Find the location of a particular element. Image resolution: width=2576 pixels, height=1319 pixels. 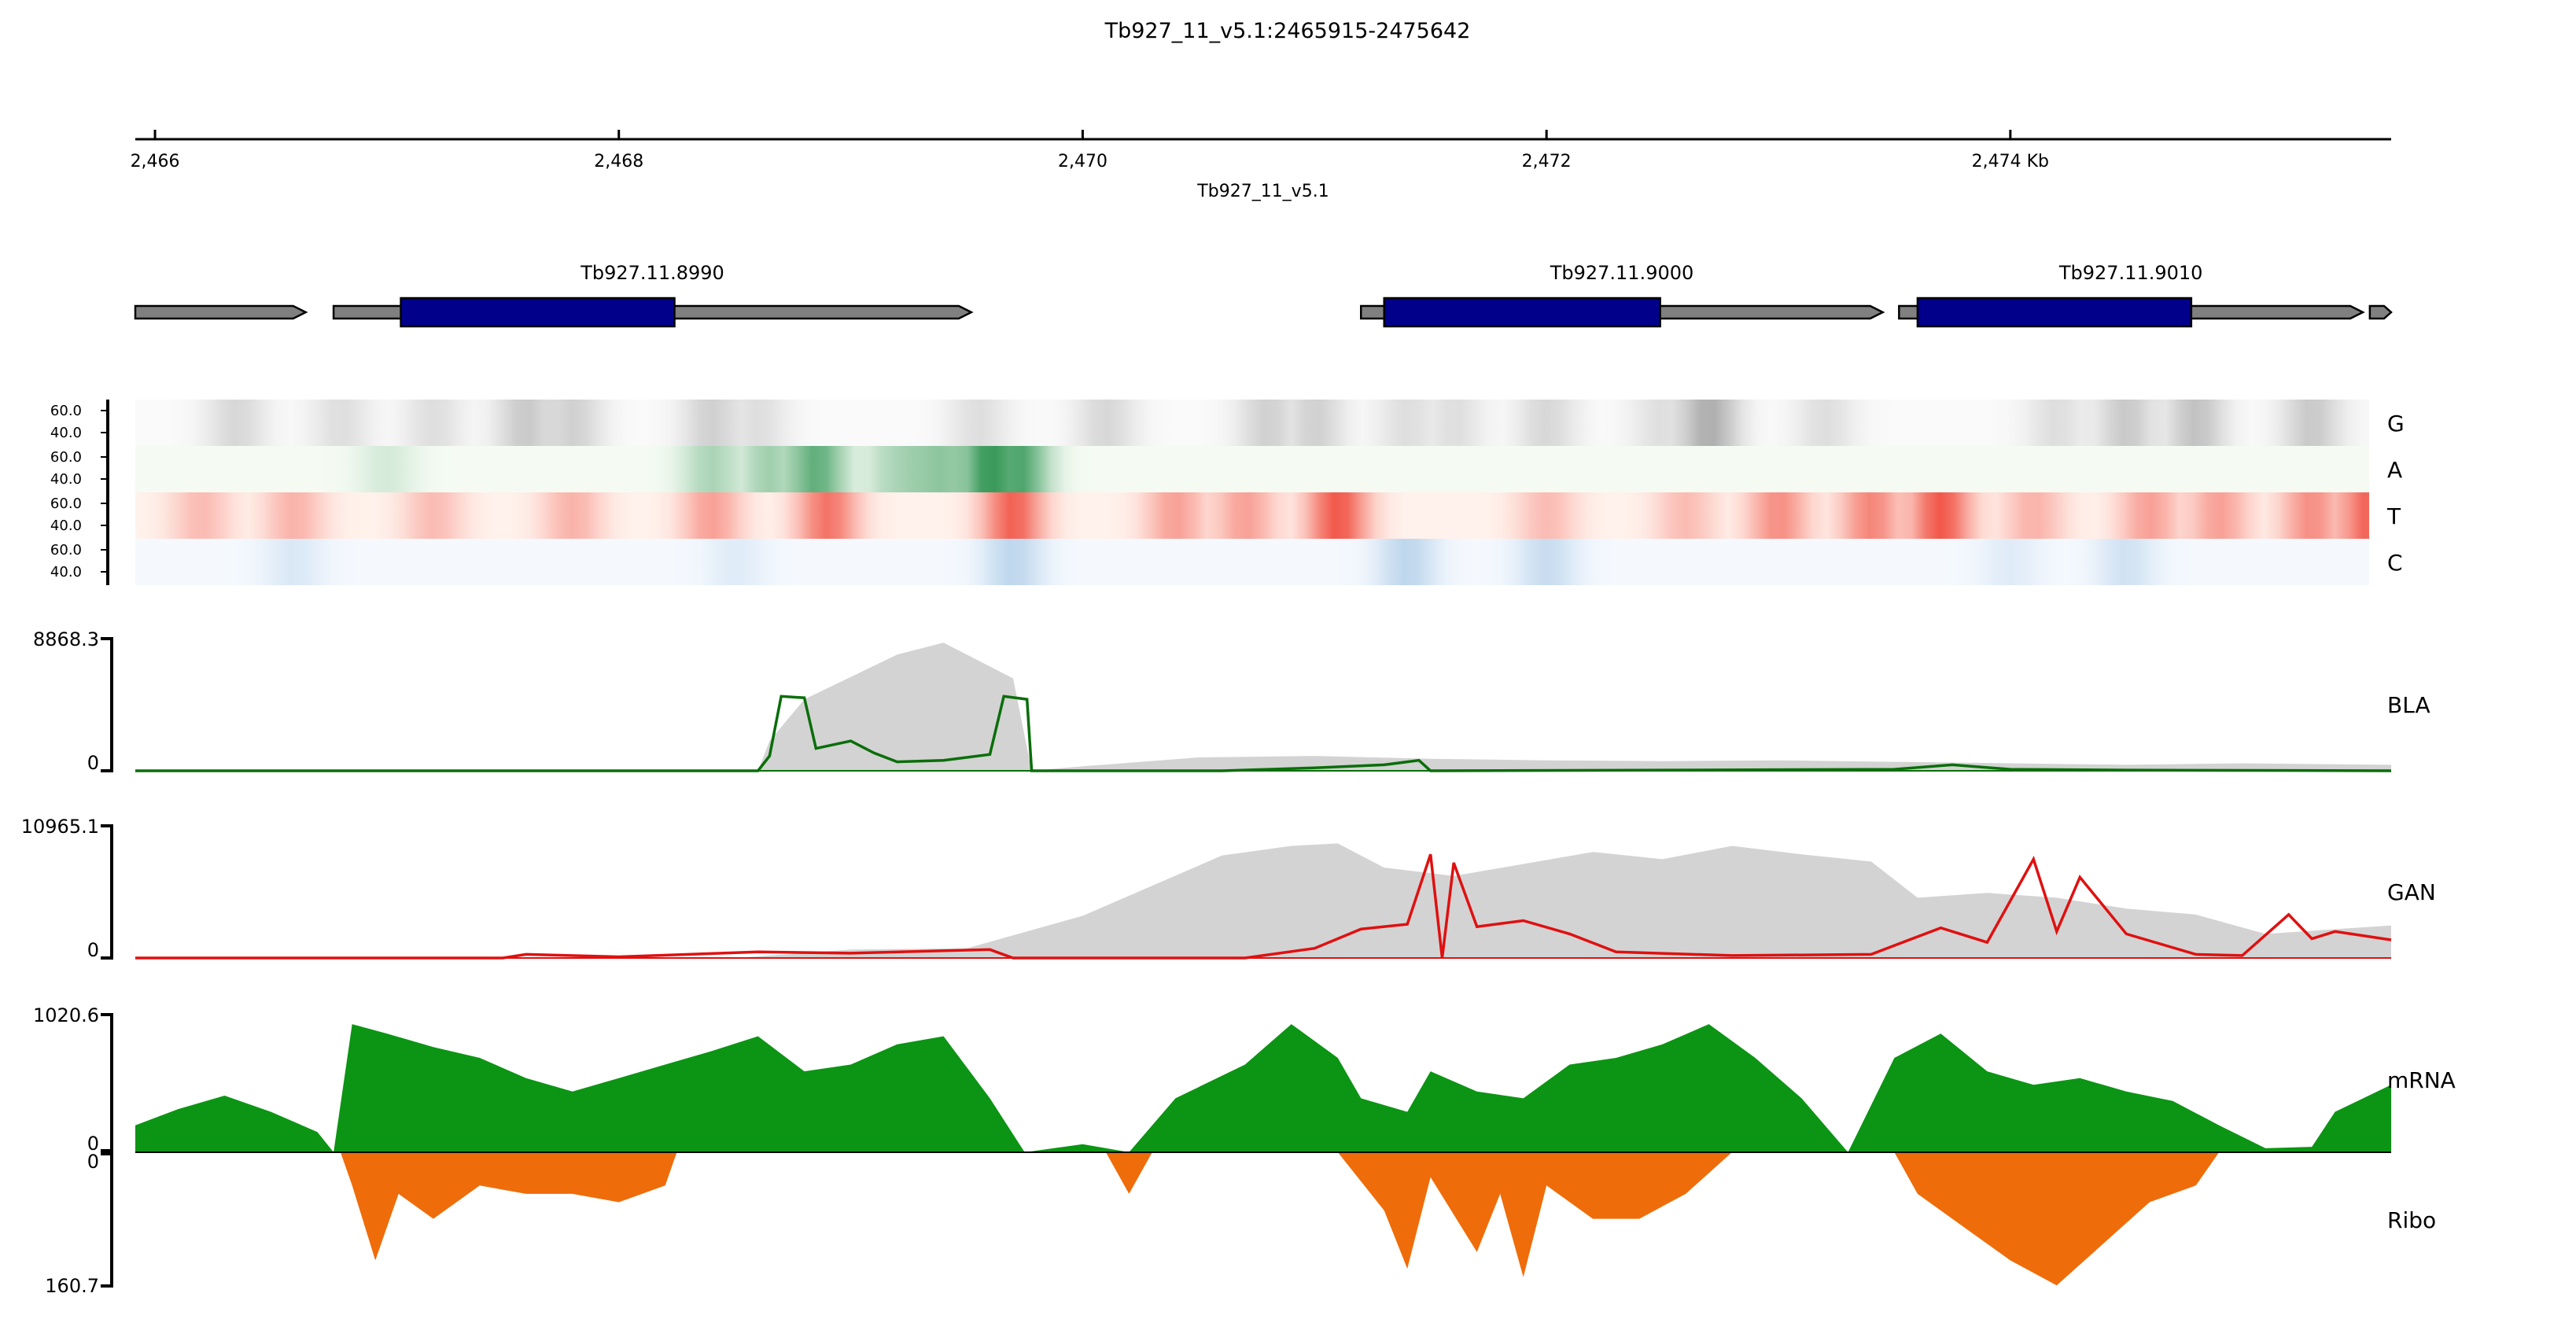

gene-label: Tb927.11.9010 is located at coordinates (2130, 273).